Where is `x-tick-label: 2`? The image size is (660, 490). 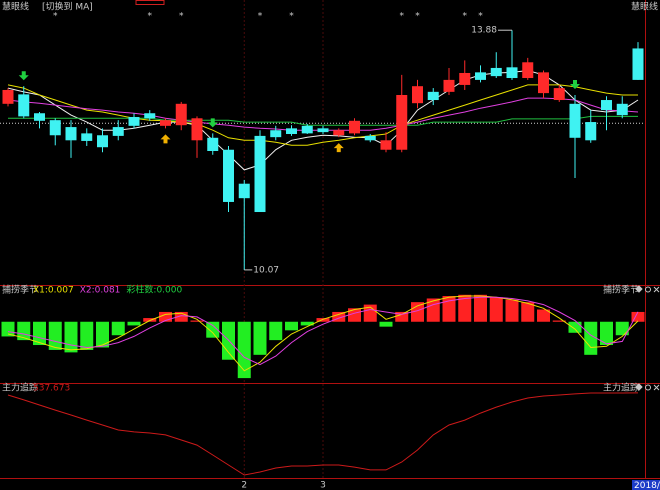 x-tick-label: 2 is located at coordinates (244, 485).